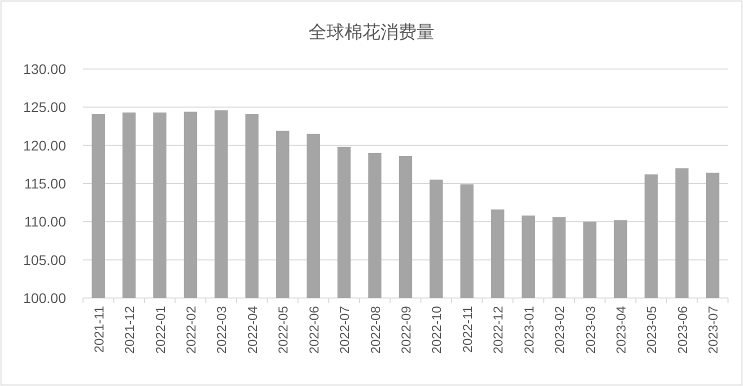  What do you see at coordinates (252, 330) in the screenshot?
I see `x-tick-label: 2022-04` at bounding box center [252, 330].